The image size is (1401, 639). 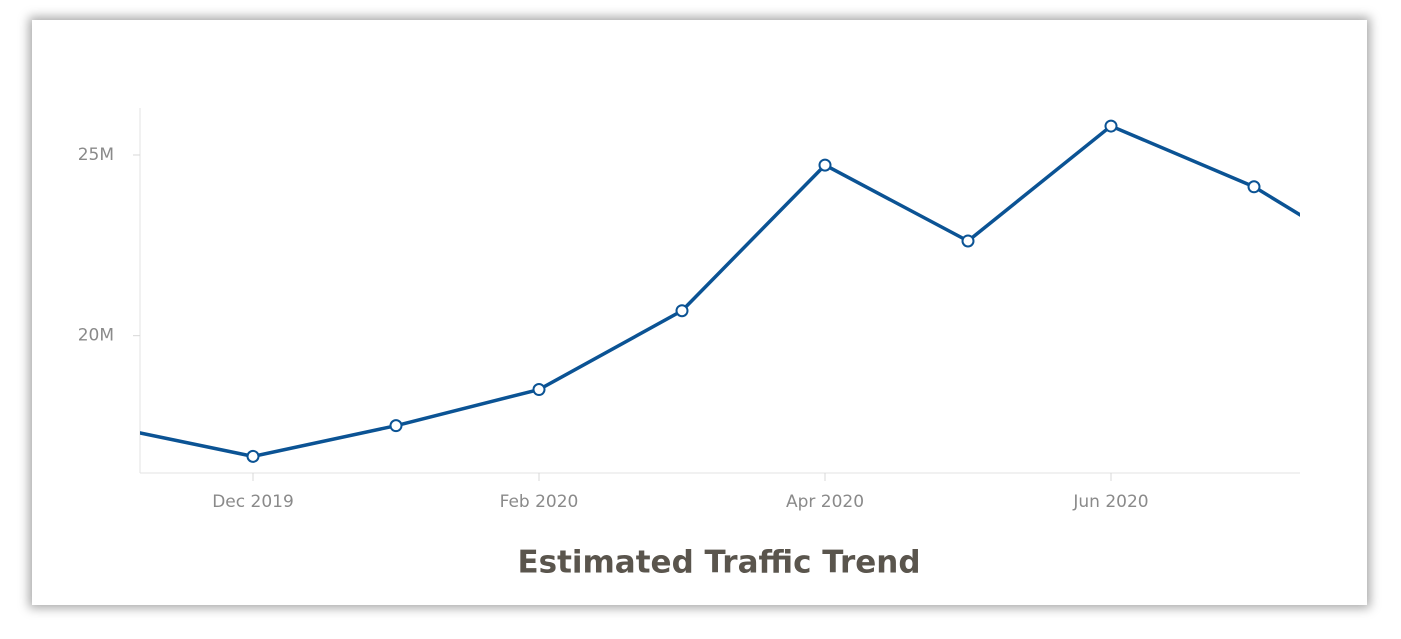 What do you see at coordinates (253, 502) in the screenshot?
I see `x-tick-label: Dec 2019` at bounding box center [253, 502].